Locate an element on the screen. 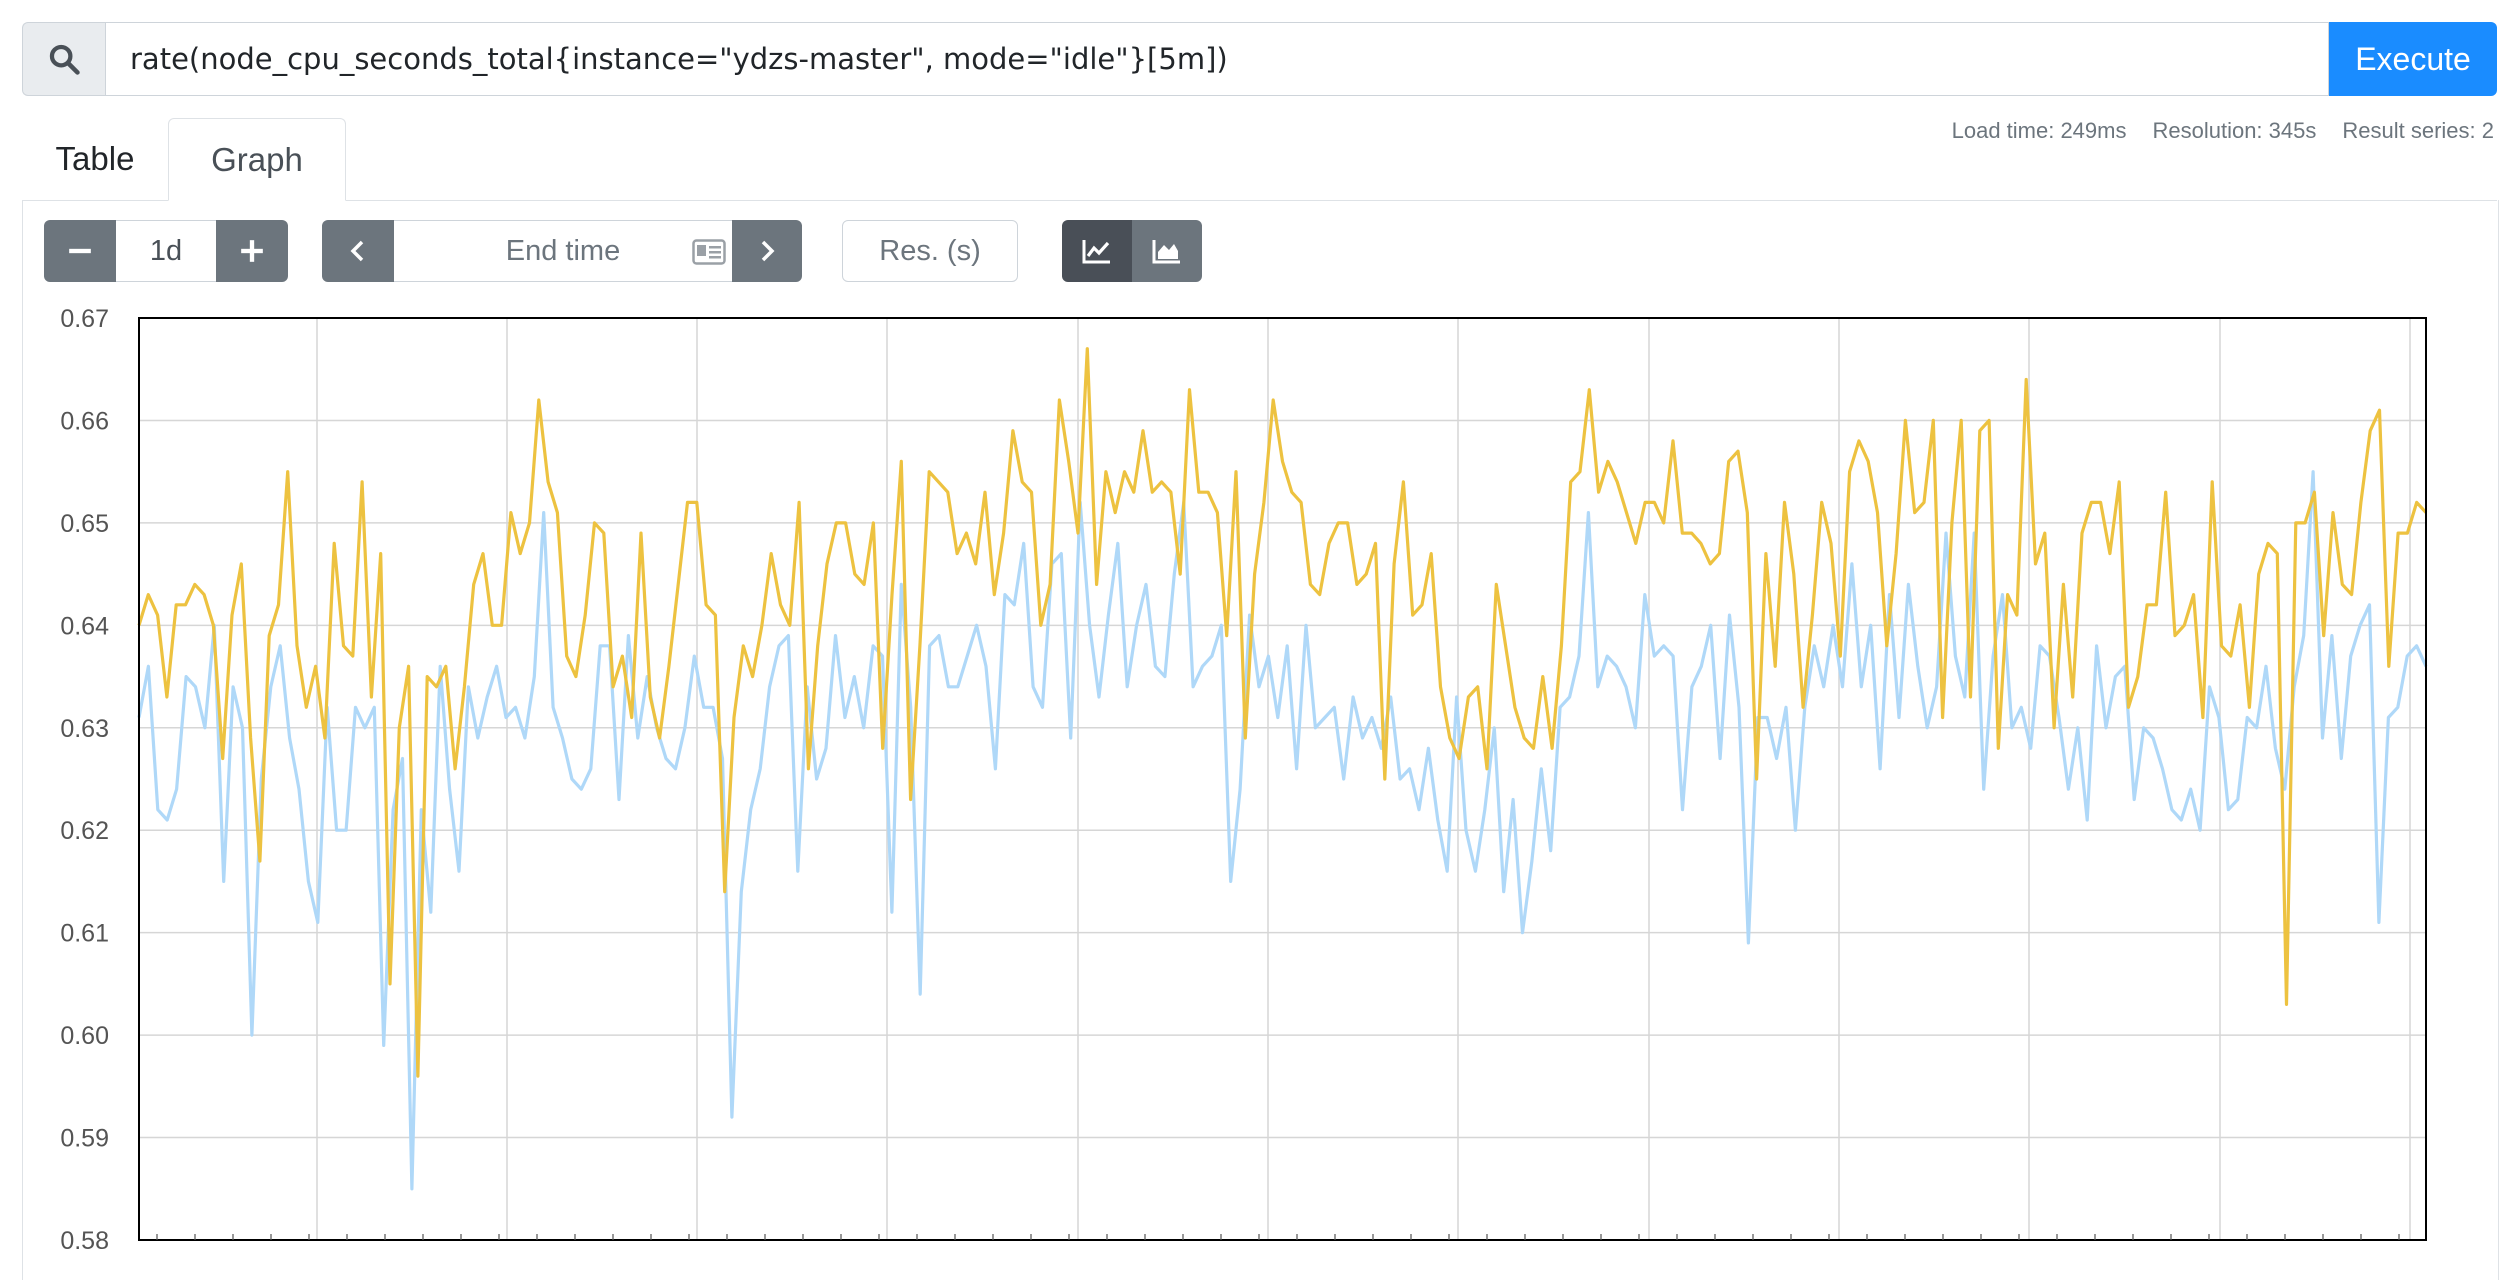 The image size is (2510, 1280). range-input: 1d is located at coordinates (166, 251).